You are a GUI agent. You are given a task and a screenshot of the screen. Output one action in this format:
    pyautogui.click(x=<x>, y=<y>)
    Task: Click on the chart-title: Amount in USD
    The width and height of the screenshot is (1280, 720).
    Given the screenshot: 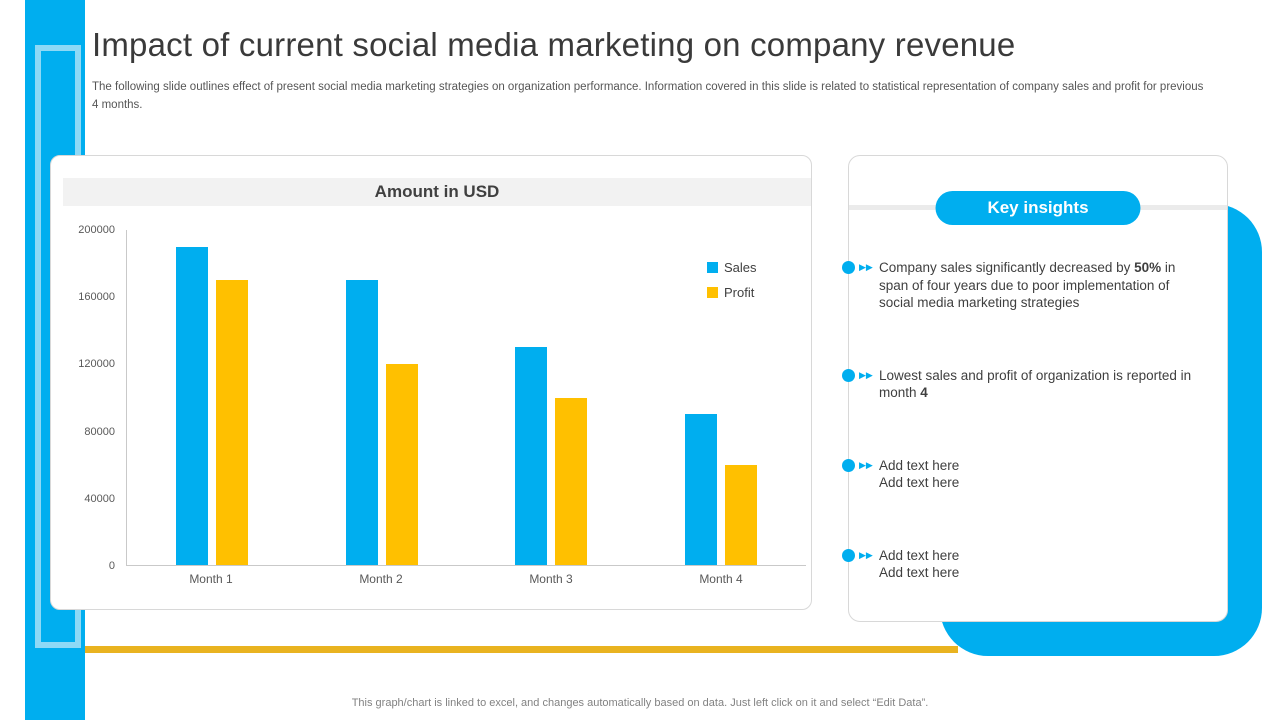 What is the action you would take?
    pyautogui.click(x=437, y=192)
    